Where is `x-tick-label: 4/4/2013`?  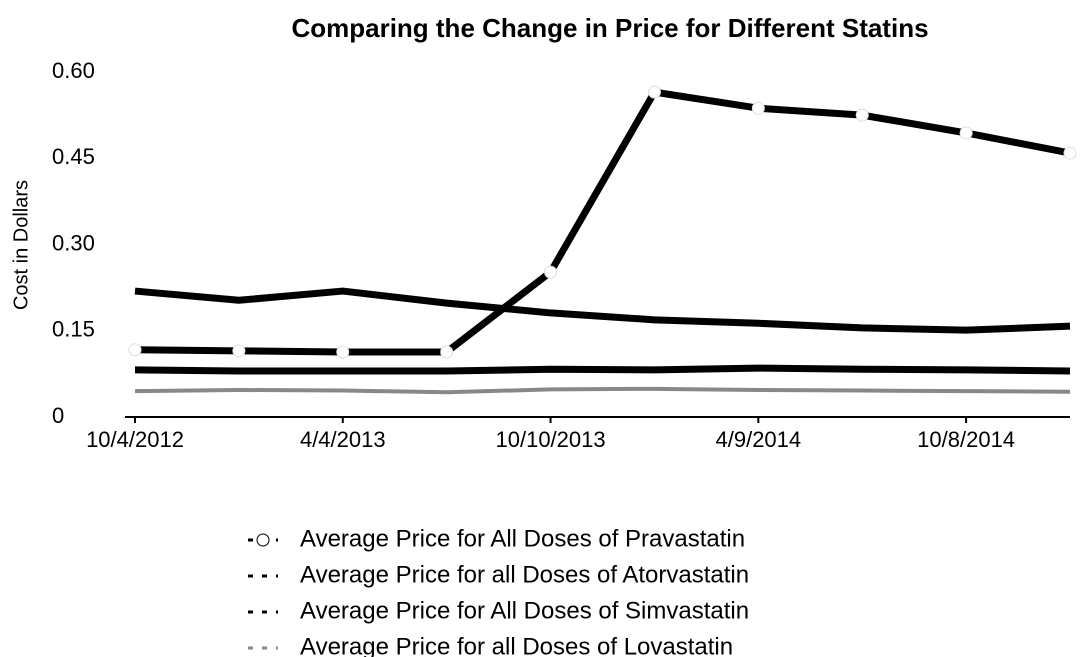 x-tick-label: 4/4/2013 is located at coordinates (343, 439).